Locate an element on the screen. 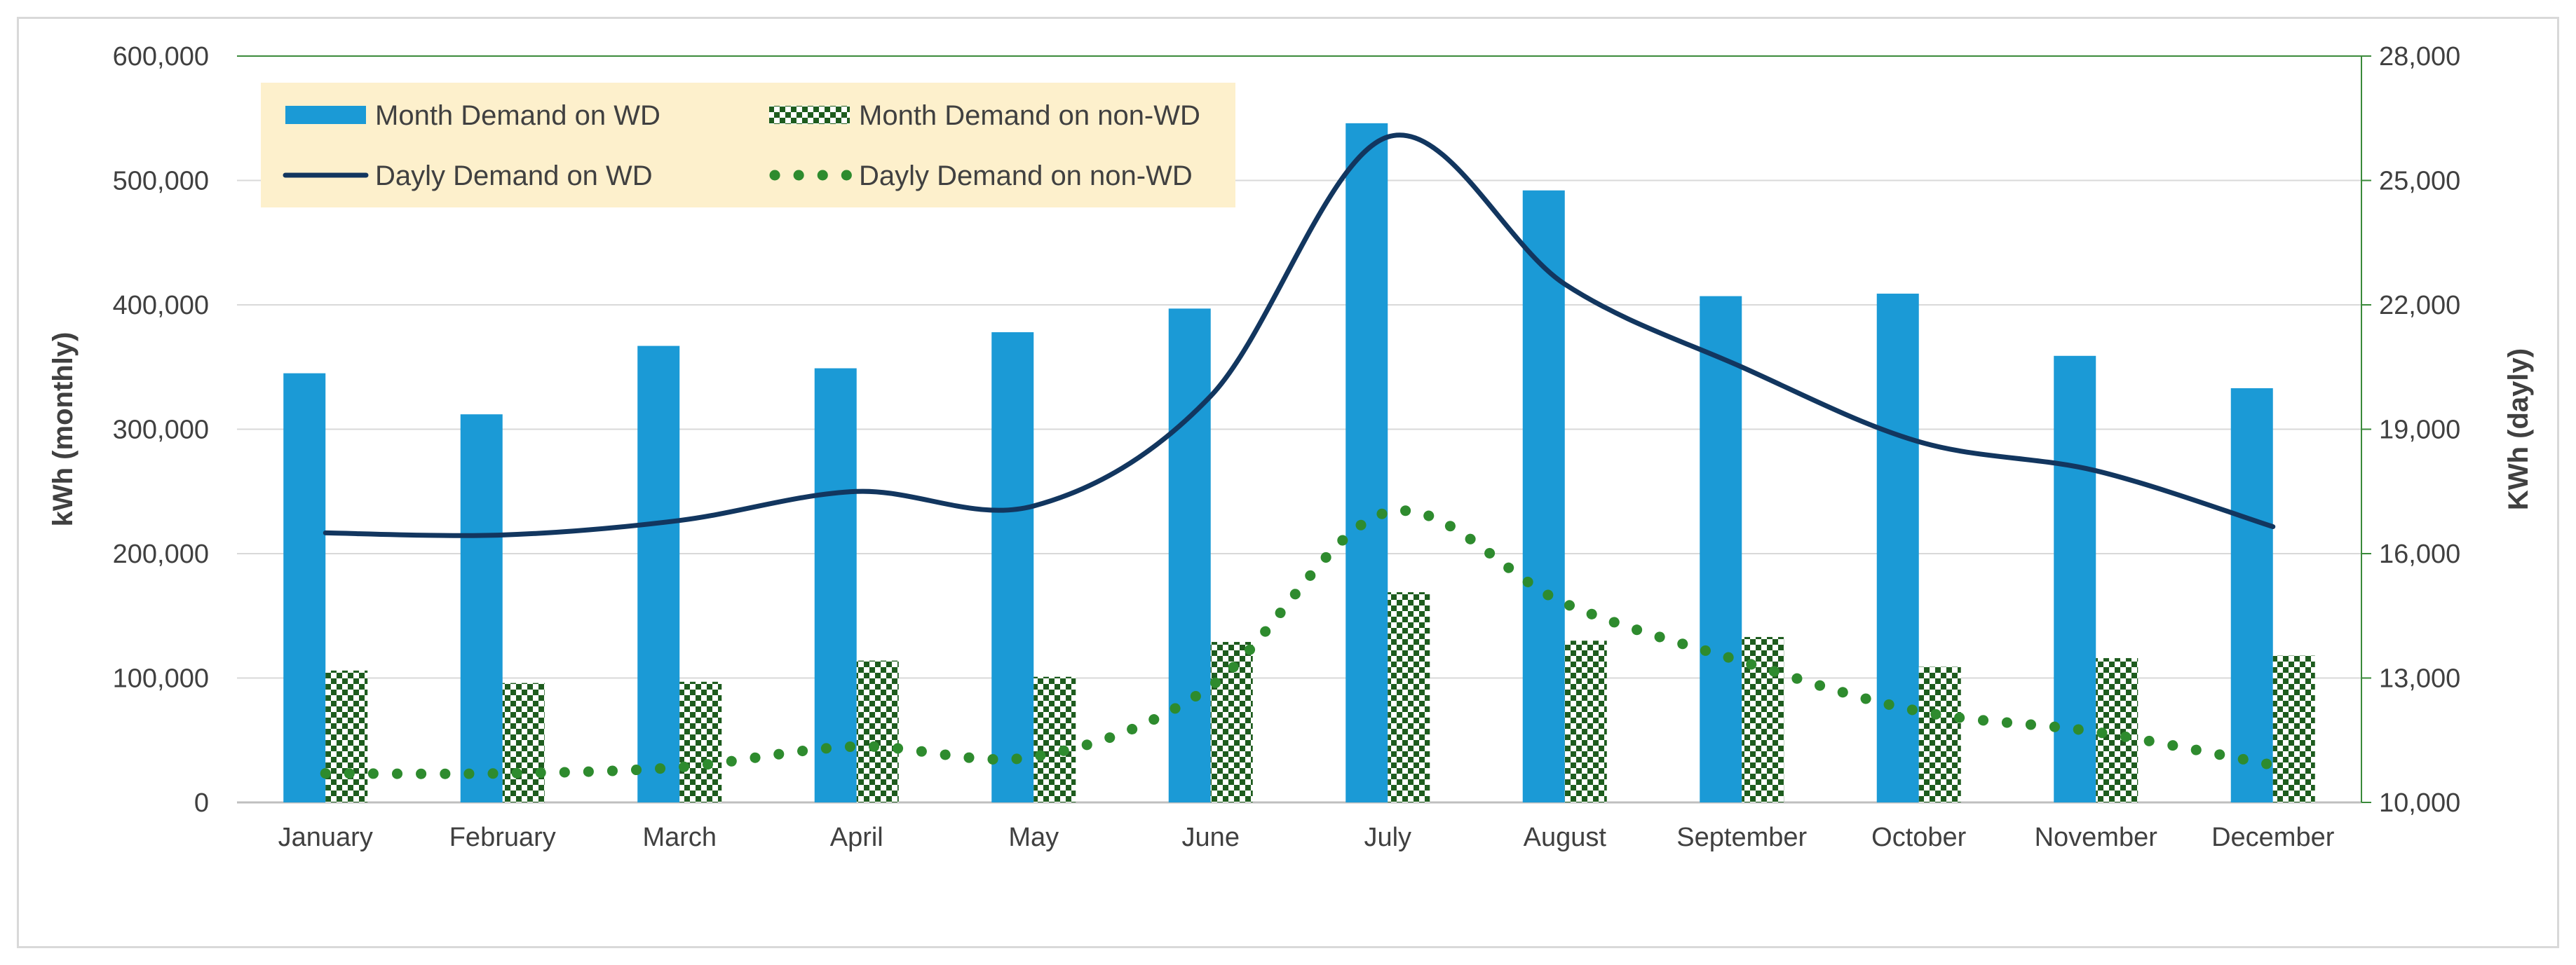 The width and height of the screenshot is (2576, 965). y-left-tick-label: 0 is located at coordinates (201, 803).